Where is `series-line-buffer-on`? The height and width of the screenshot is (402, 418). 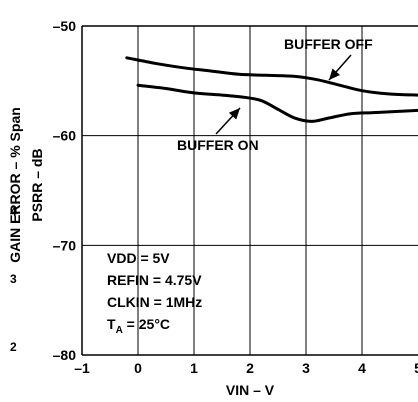 series-line-buffer-on is located at coordinates (277, 103).